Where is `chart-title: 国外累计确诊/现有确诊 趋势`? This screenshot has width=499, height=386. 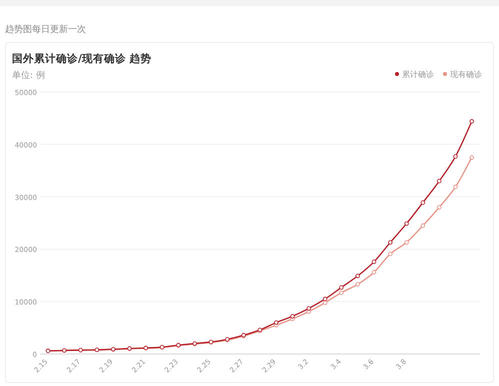 chart-title: 国外累计确诊/现有确诊 趋势 is located at coordinates (82, 58).